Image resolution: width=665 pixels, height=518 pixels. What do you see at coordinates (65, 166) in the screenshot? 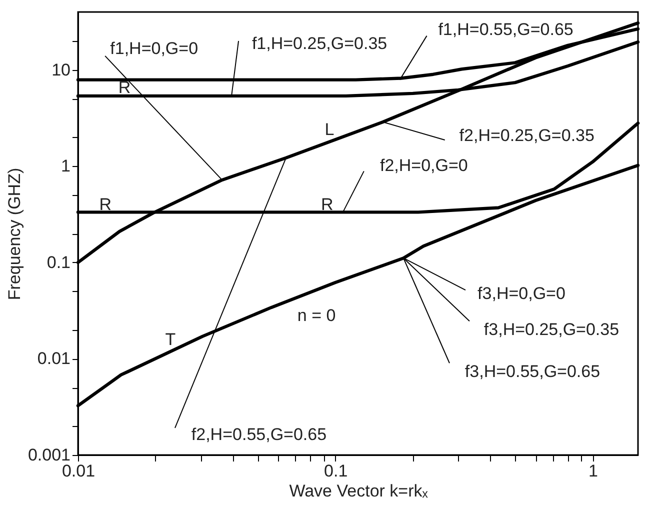
I see `y-tick-label: 1` at bounding box center [65, 166].